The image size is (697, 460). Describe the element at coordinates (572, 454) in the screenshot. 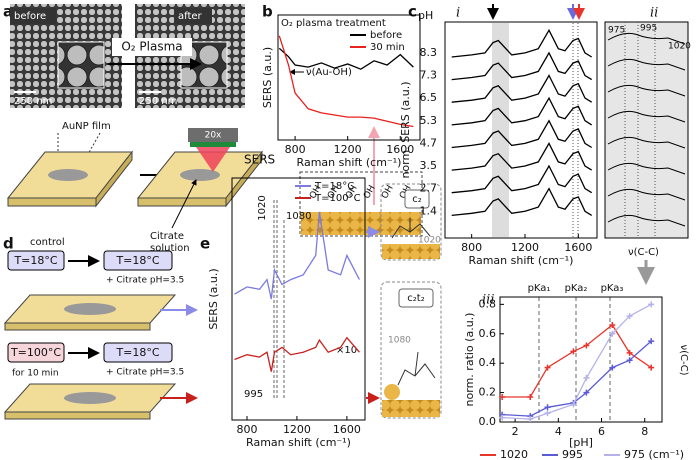

I see `legend-label: 995` at that location.